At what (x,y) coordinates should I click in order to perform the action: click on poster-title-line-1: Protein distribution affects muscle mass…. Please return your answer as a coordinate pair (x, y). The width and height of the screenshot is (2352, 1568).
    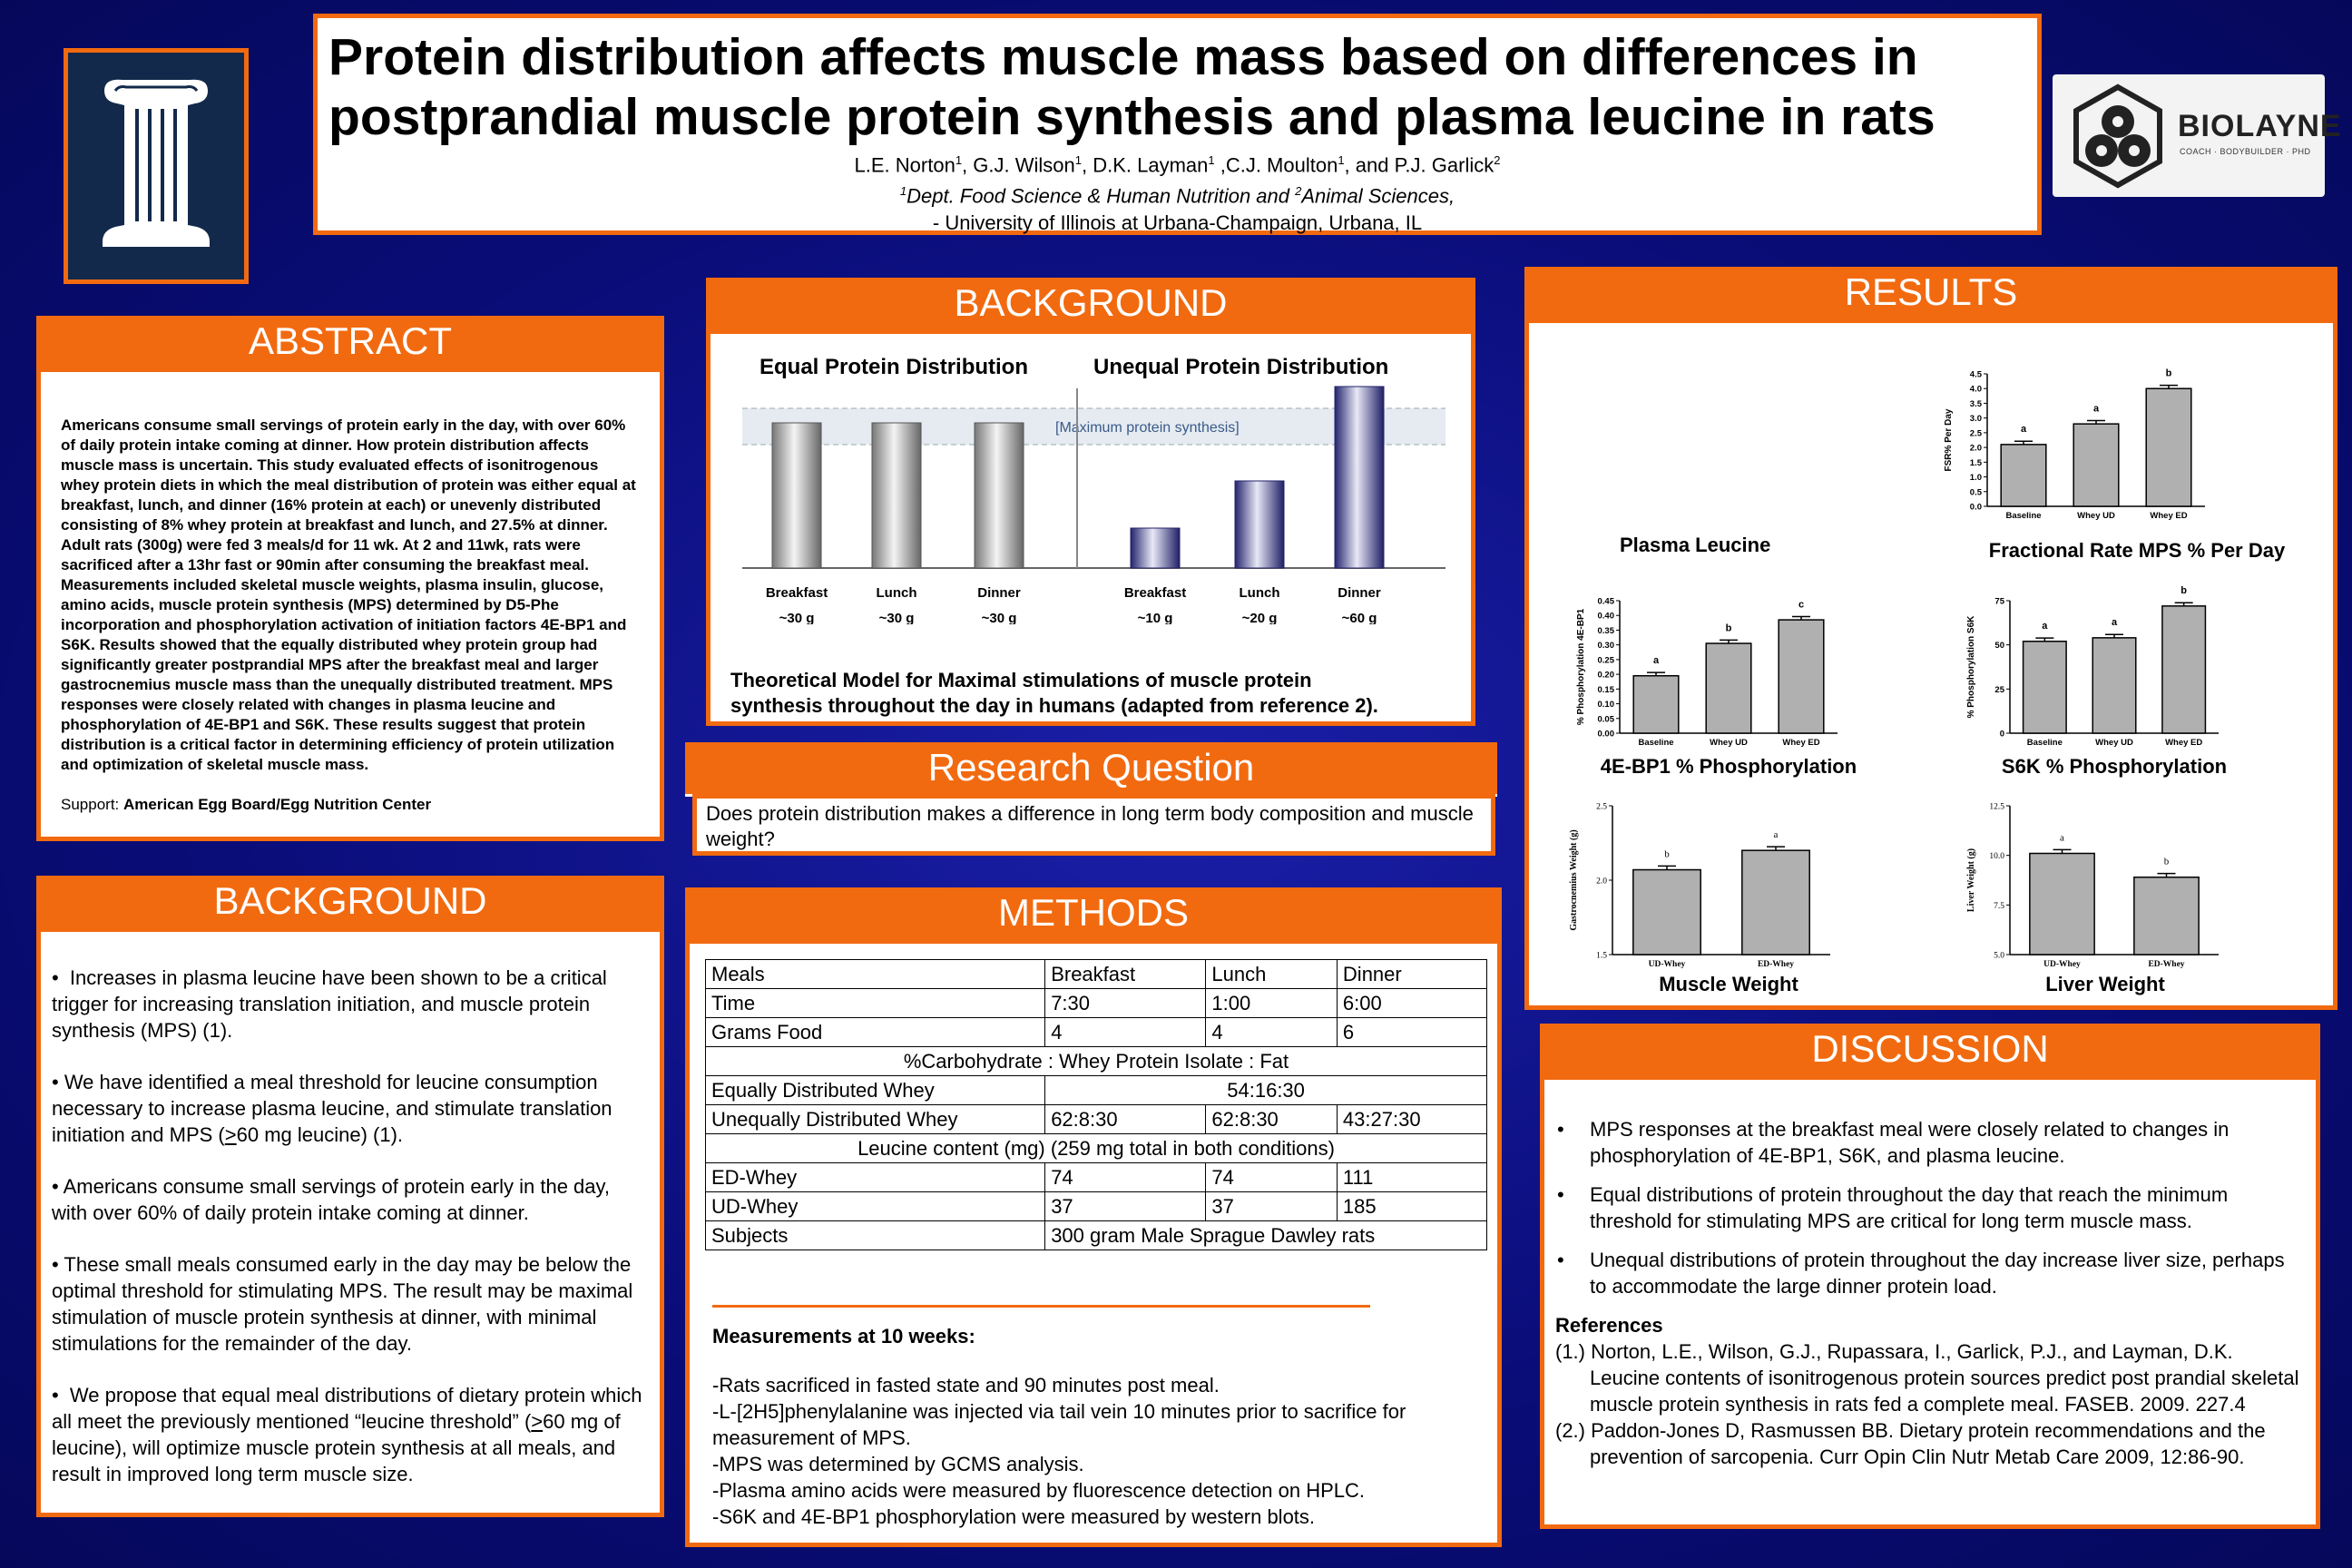
    Looking at the image, I should click on (1123, 57).